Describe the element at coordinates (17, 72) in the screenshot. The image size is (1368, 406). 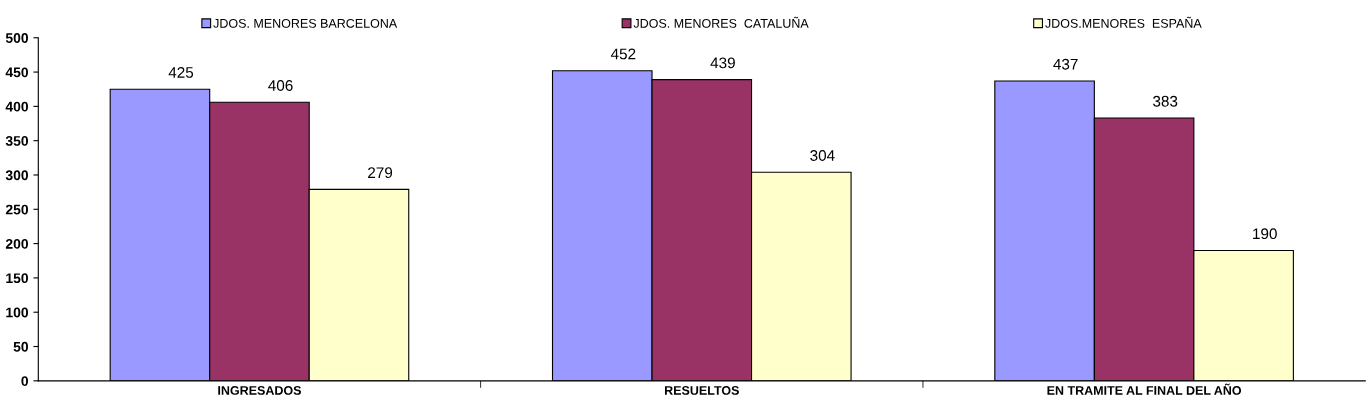
I see `y-tick-label: 450` at that location.